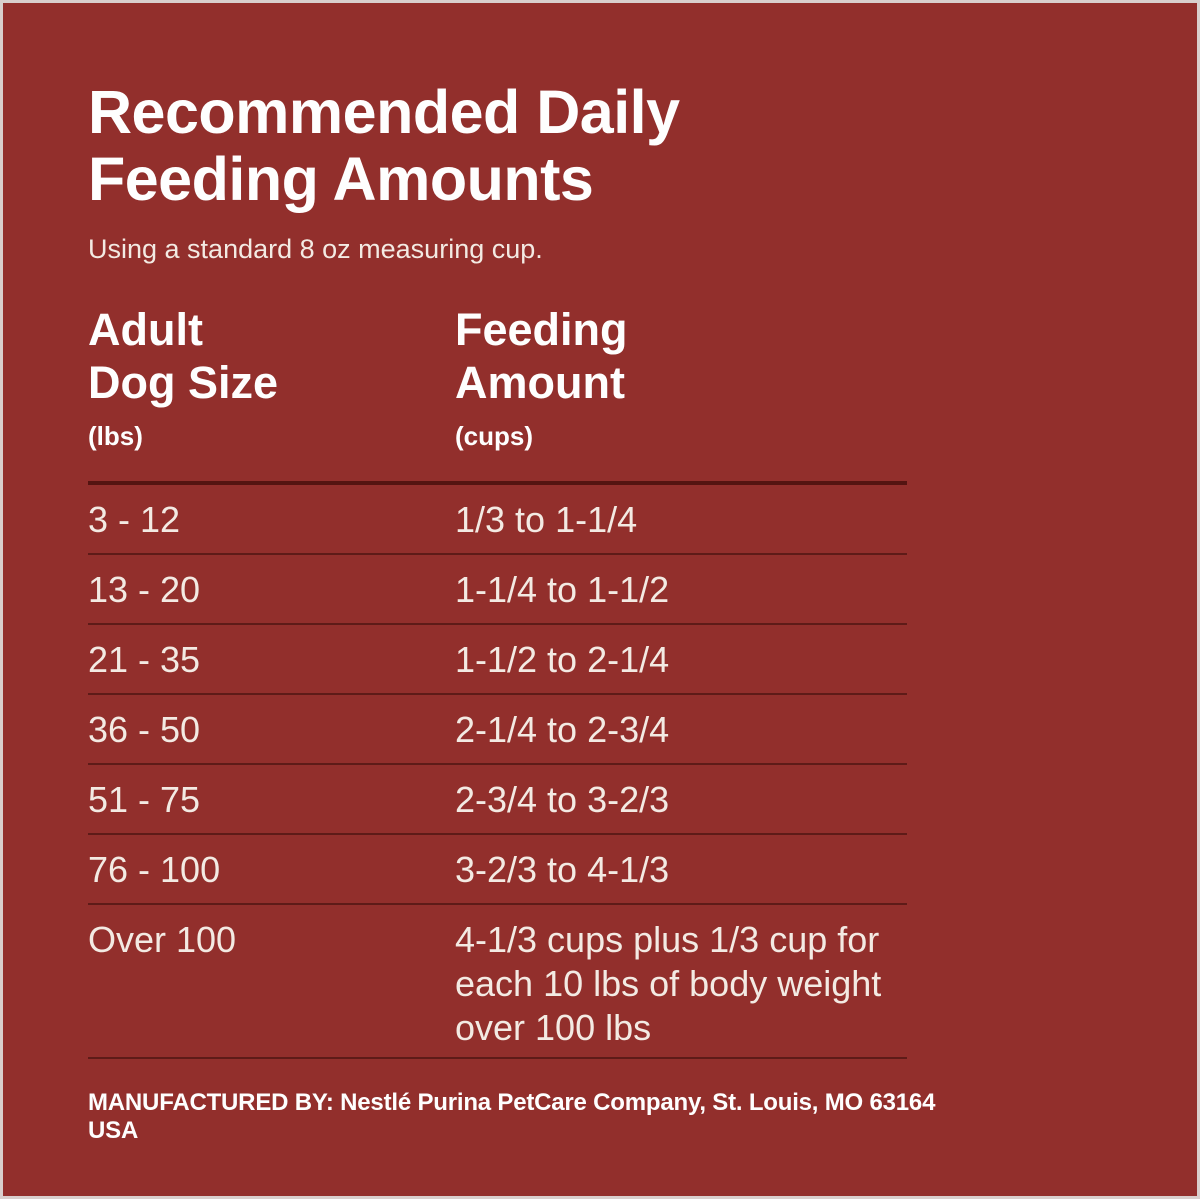  What do you see at coordinates (115, 436) in the screenshot?
I see `column-unit-lbs: (lbs)` at bounding box center [115, 436].